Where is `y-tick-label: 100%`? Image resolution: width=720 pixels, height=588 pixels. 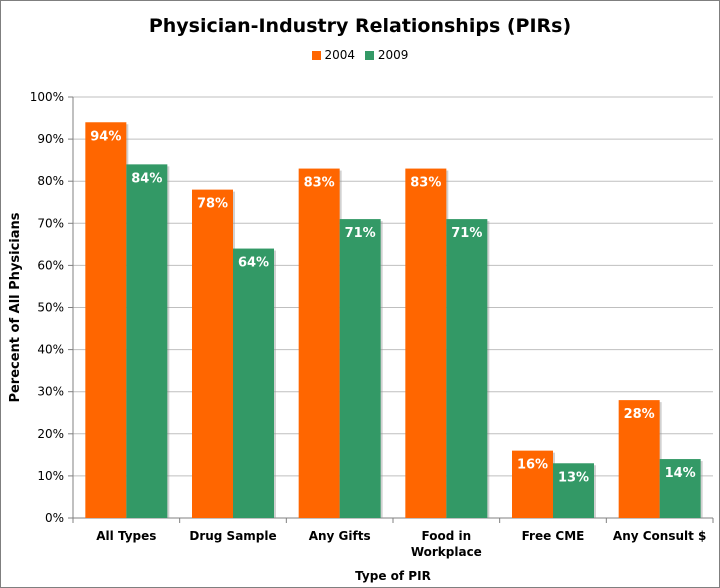 y-tick-label: 100% is located at coordinates (47, 97).